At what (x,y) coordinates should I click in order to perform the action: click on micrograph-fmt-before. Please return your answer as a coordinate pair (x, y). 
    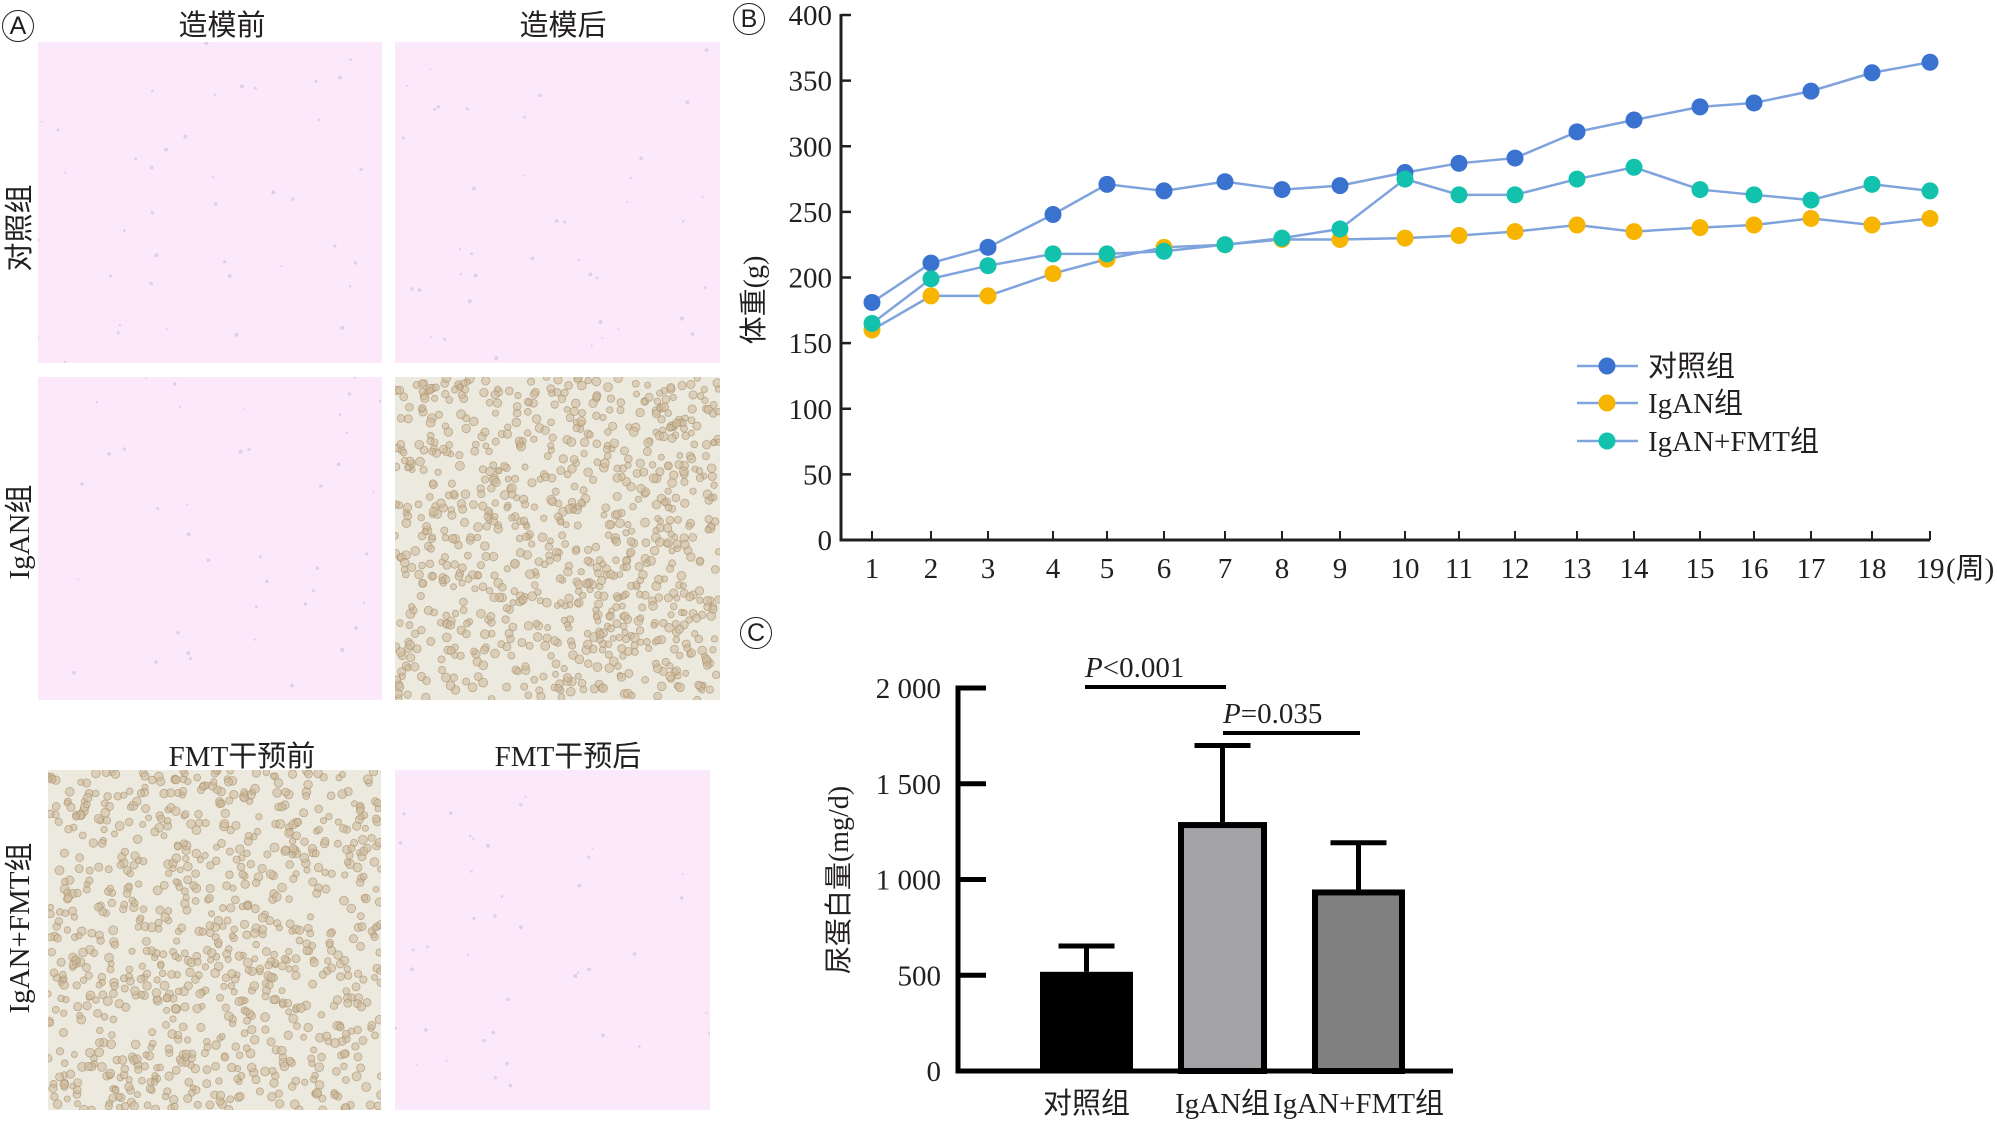
    Looking at the image, I should click on (214, 940).